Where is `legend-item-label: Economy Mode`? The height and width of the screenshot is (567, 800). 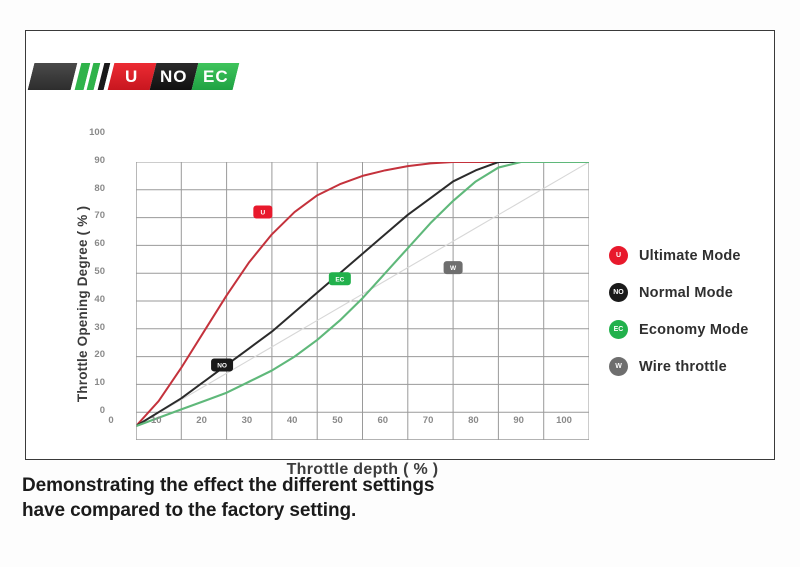 legend-item-label: Economy Mode is located at coordinates (694, 329).